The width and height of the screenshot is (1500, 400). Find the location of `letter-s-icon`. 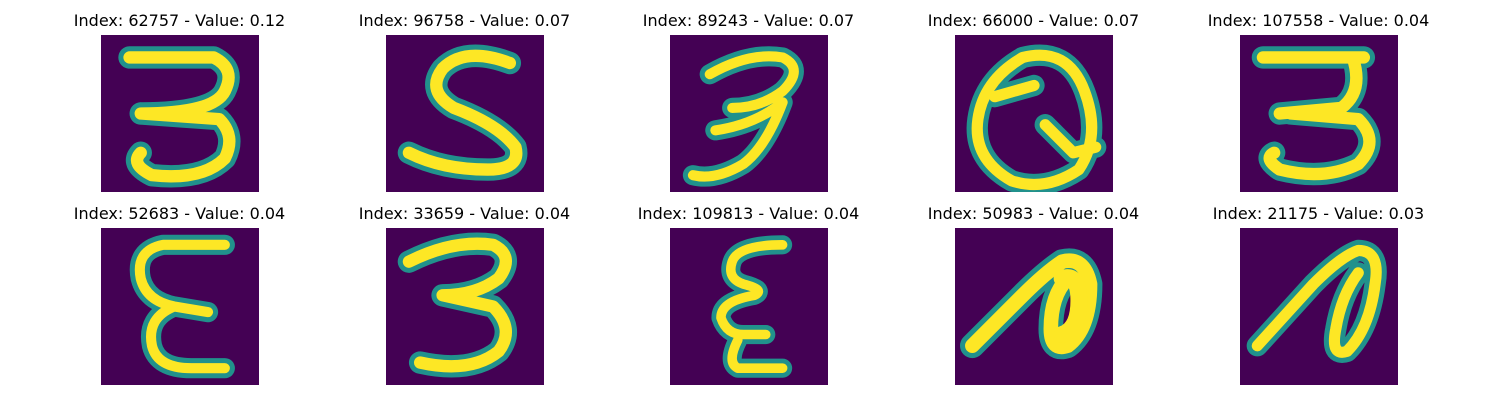

letter-s-icon is located at coordinates (465, 113).